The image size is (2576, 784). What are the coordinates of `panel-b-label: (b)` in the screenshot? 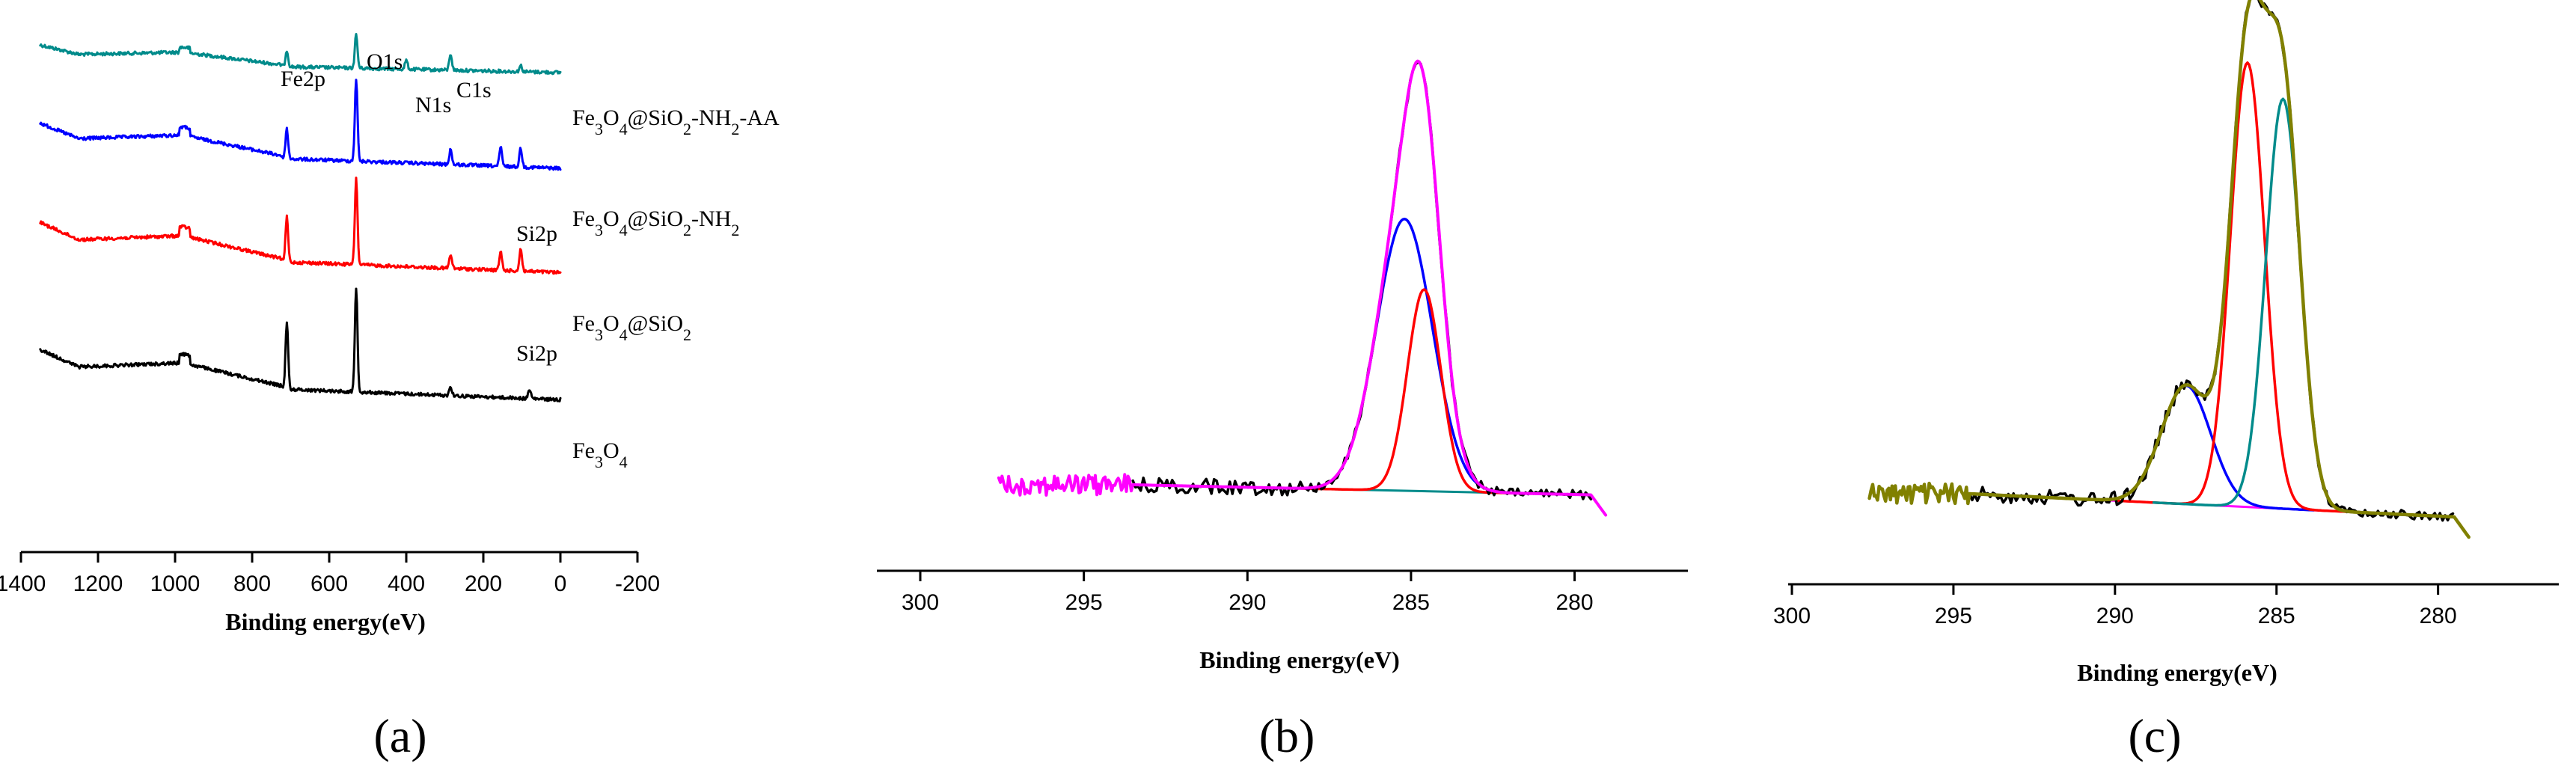 It's located at (1287, 735).